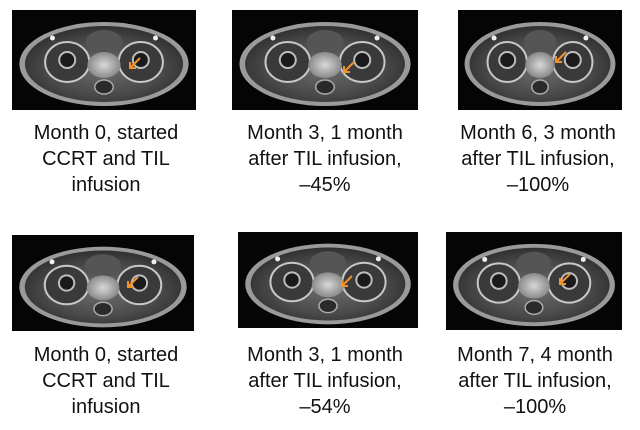 Image resolution: width=640 pixels, height=430 pixels. I want to click on caption-2-line-2: after TIL infusion,, so click(325, 159).